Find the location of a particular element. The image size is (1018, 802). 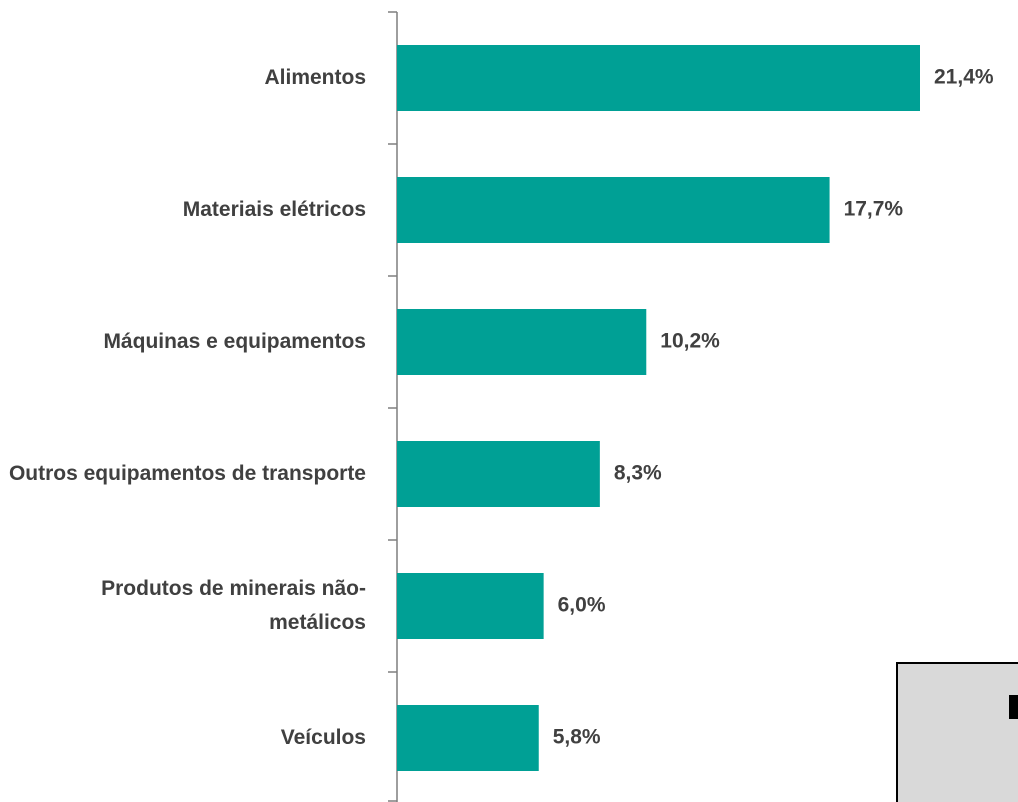

y-tick-label: Produtos de minerais não-metálicos is located at coordinates (186, 606).